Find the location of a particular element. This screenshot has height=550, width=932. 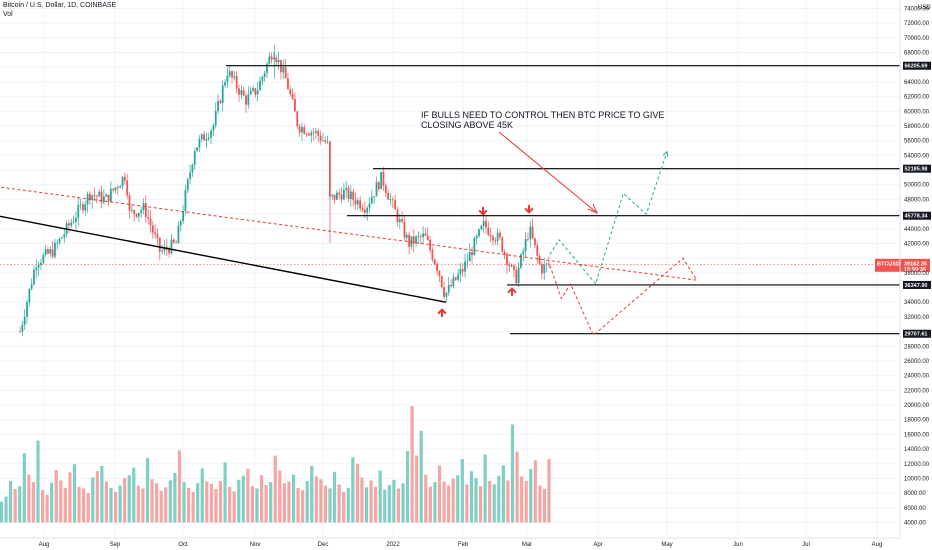

level-price-label: 36347.90 is located at coordinates (916, 286).